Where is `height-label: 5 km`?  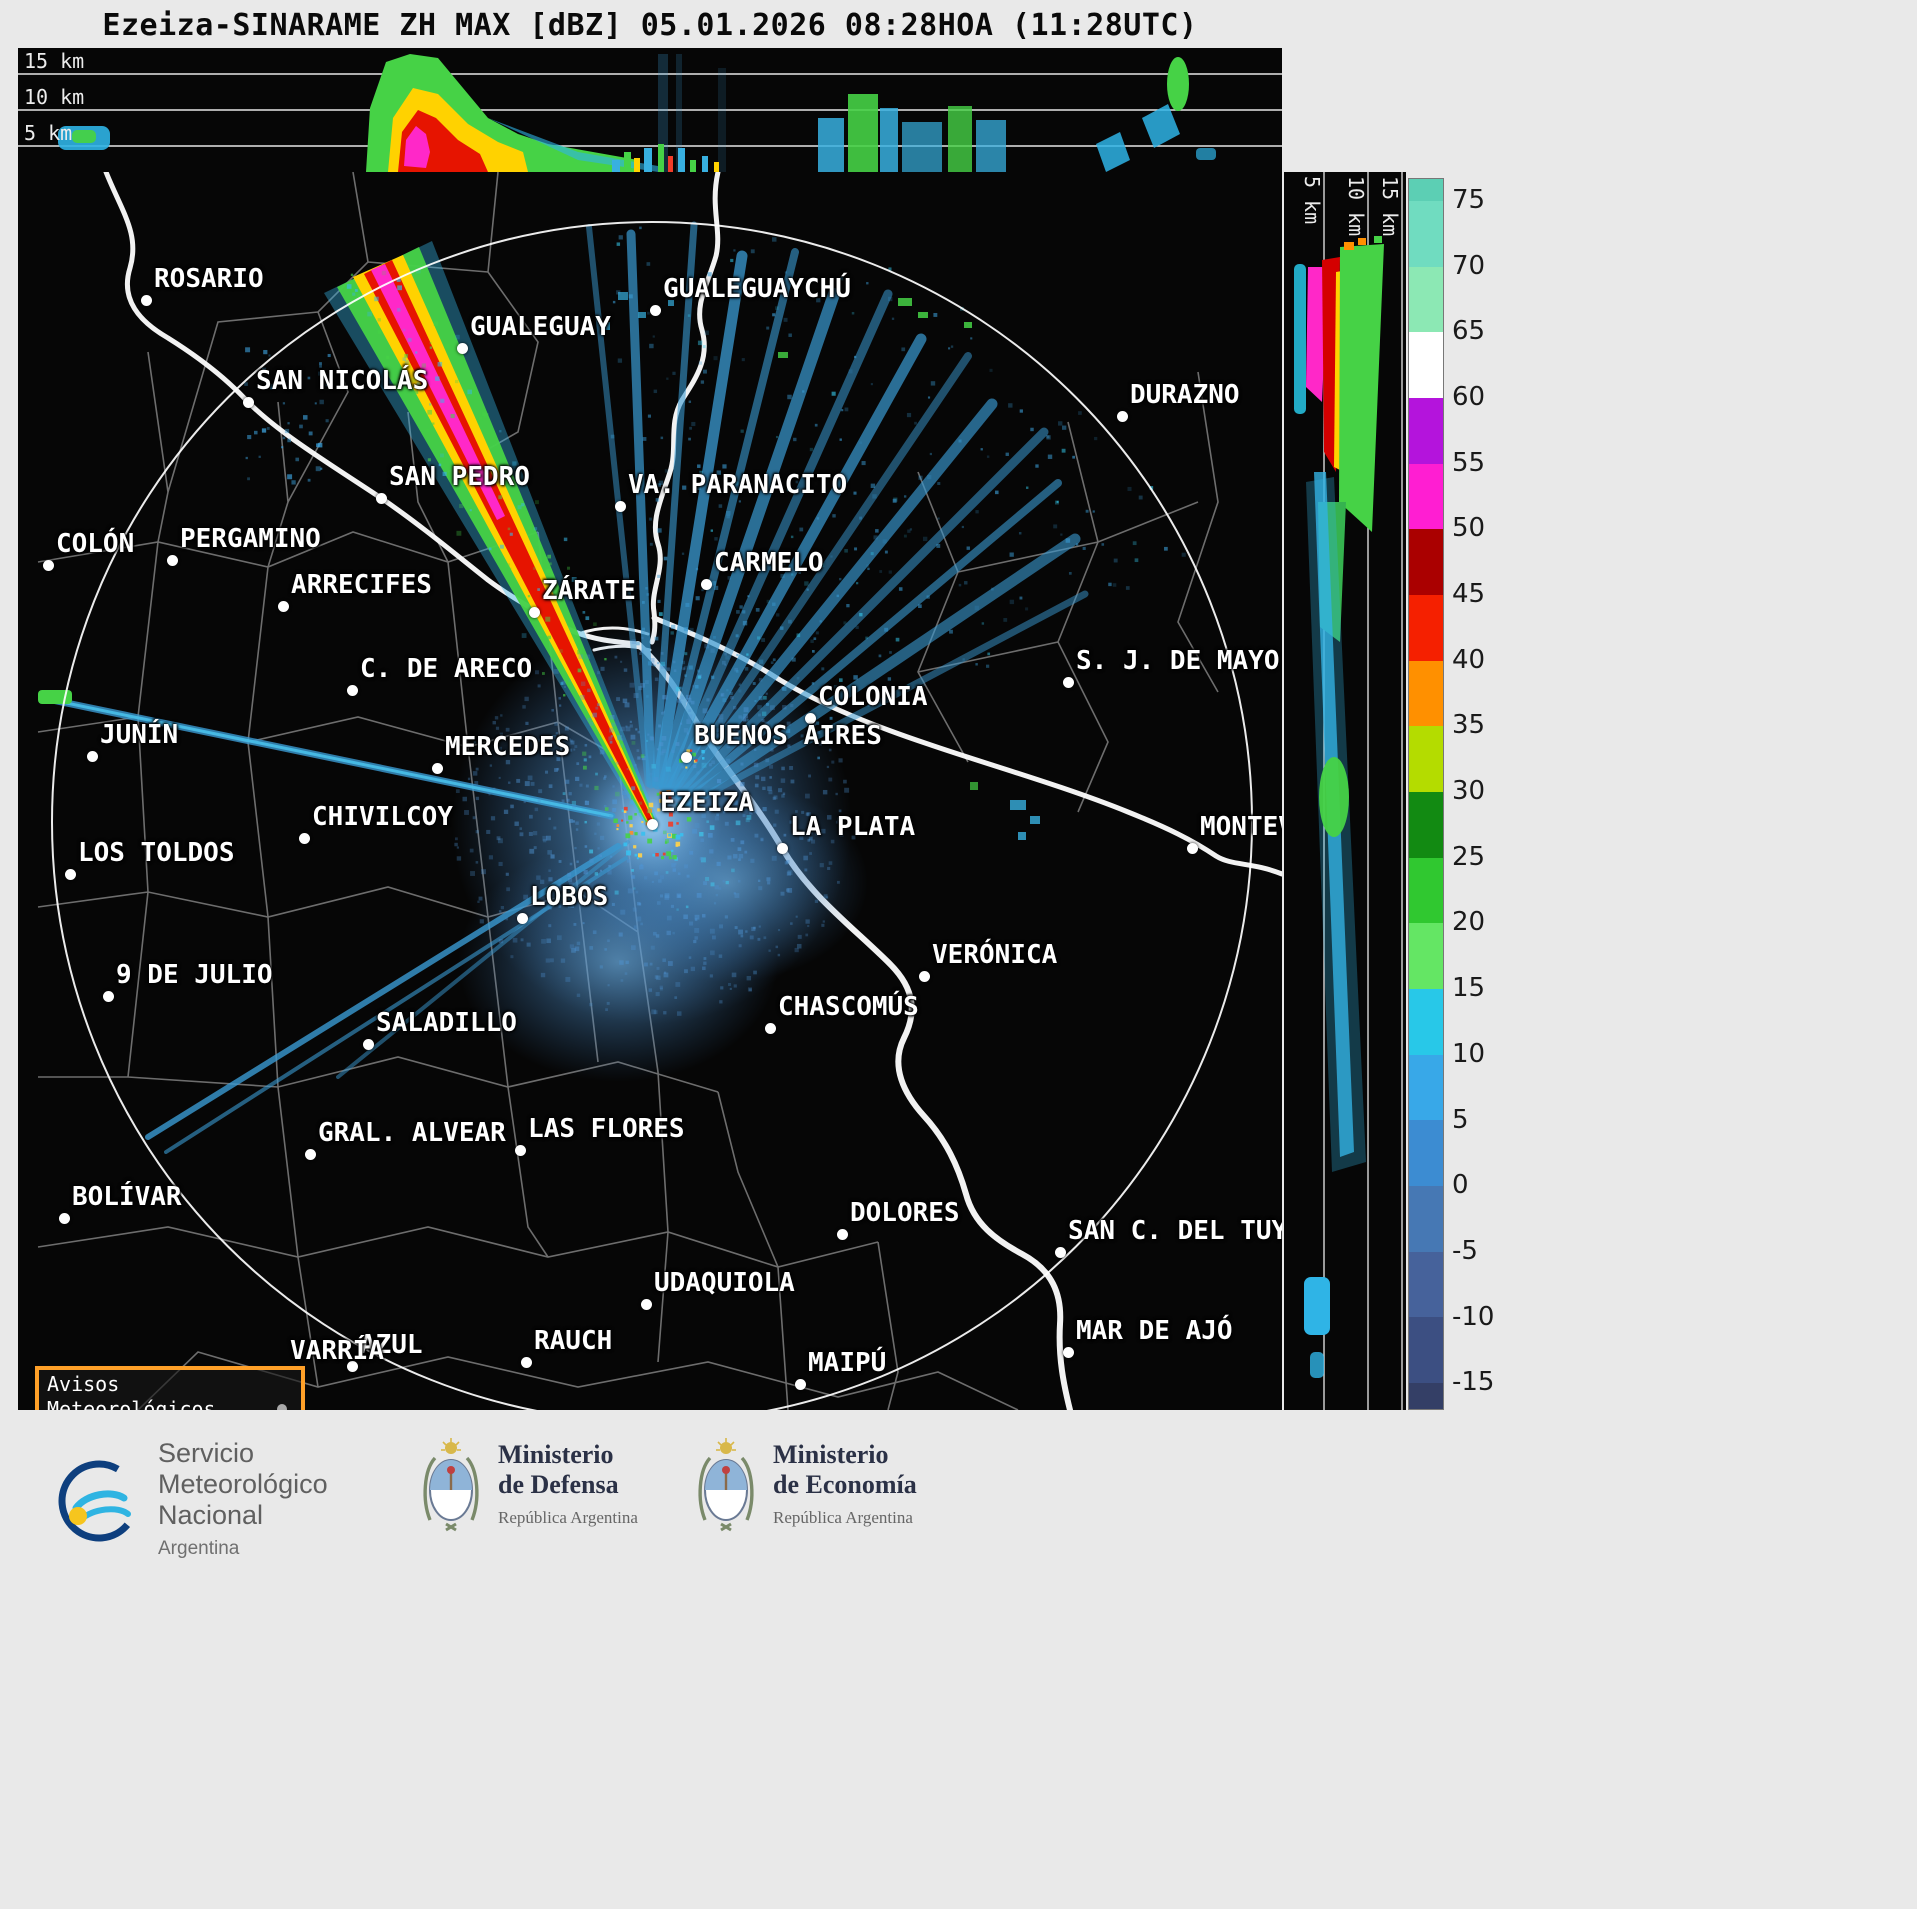
height-label: 5 km is located at coordinates (1312, 200).